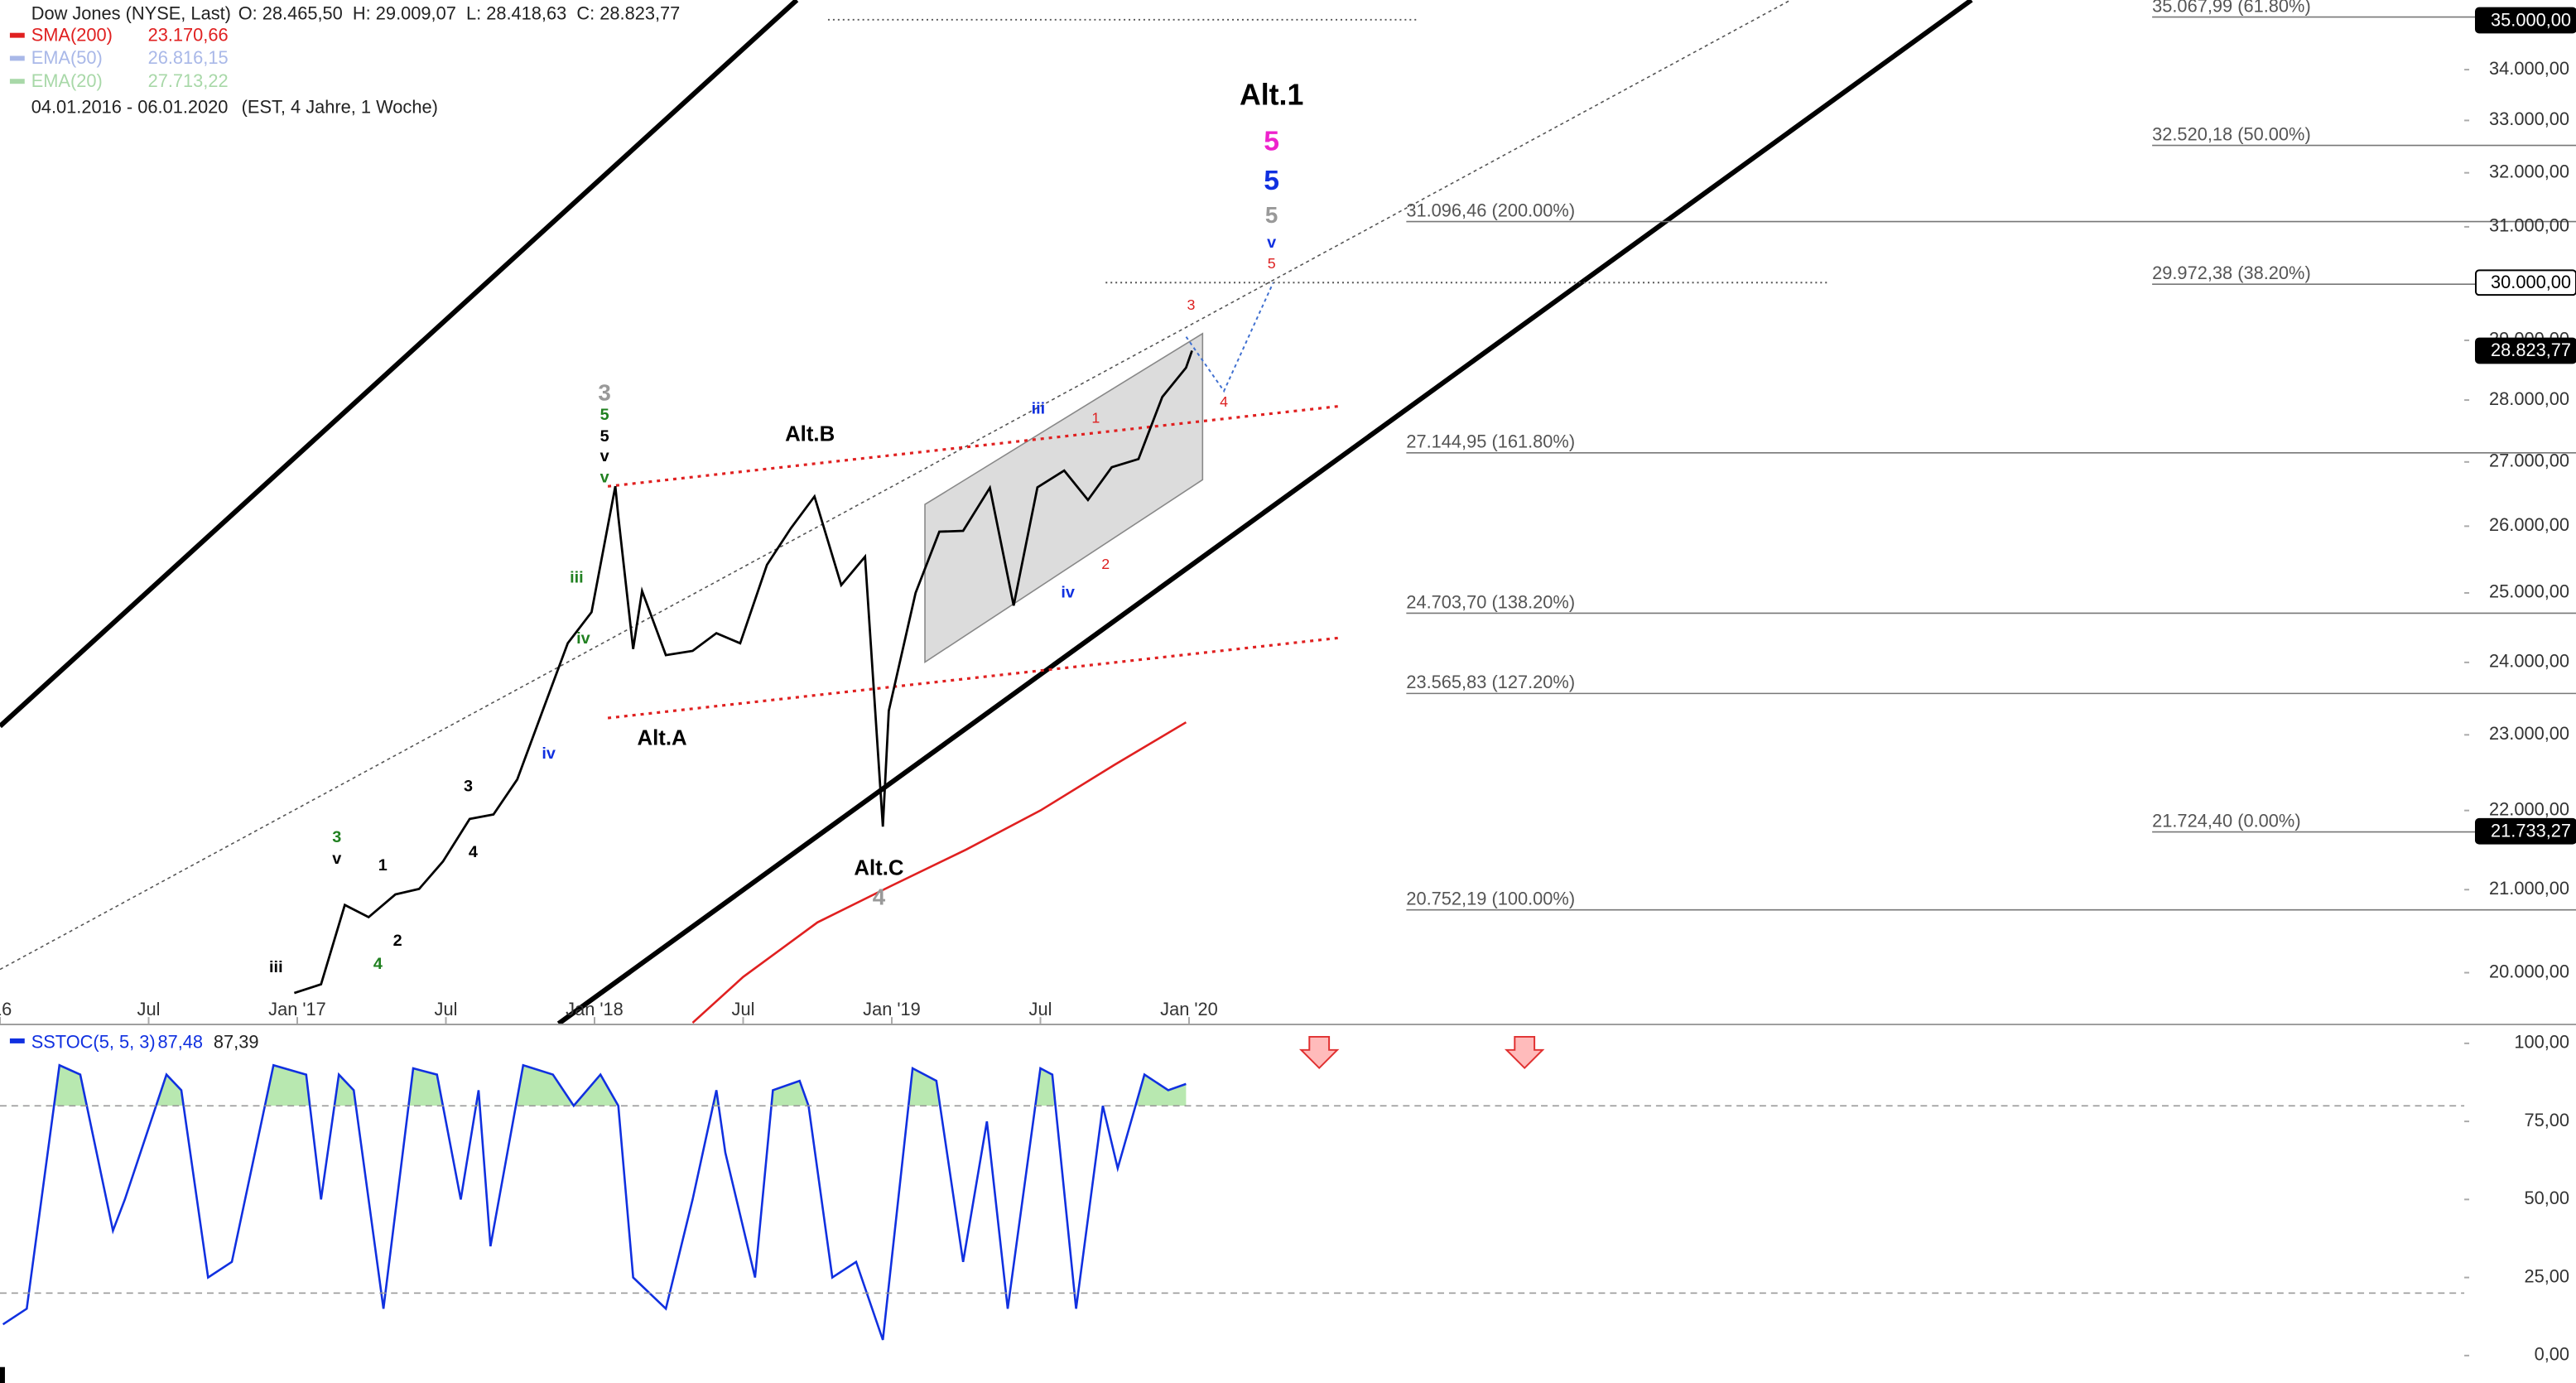 This screenshot has width=2576, height=1383. I want to click on date-range: 04.01.2016 - 06.01.2020, so click(130, 107).